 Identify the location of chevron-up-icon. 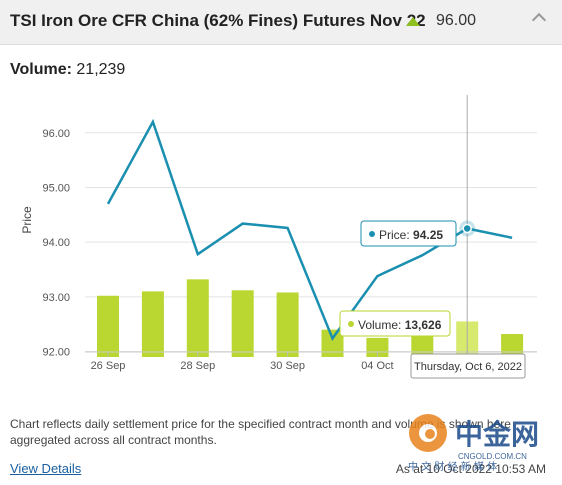
(539, 20).